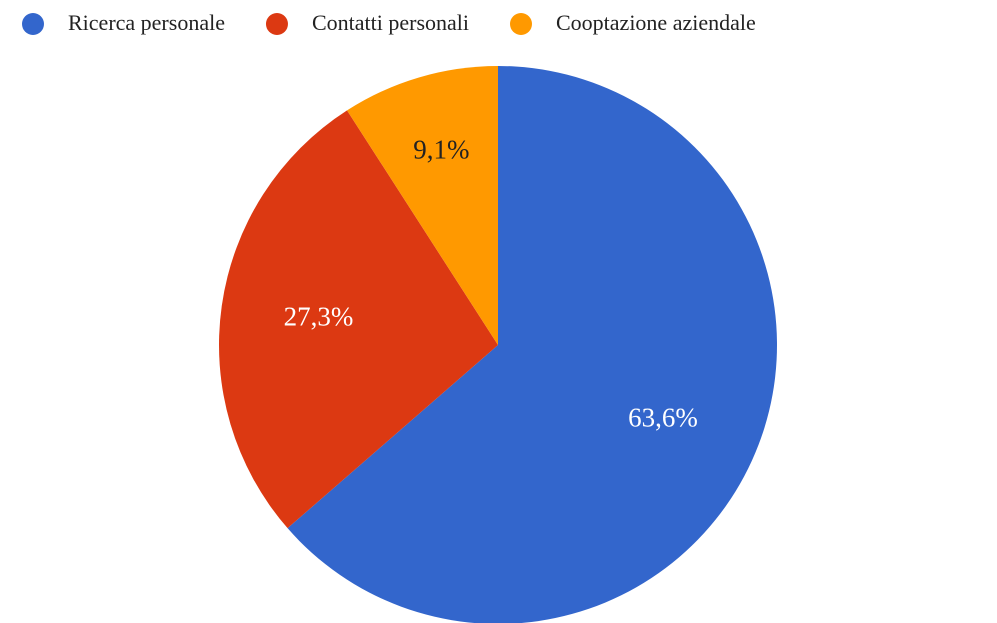  What do you see at coordinates (422, 205) in the screenshot?
I see `pie-slice` at bounding box center [422, 205].